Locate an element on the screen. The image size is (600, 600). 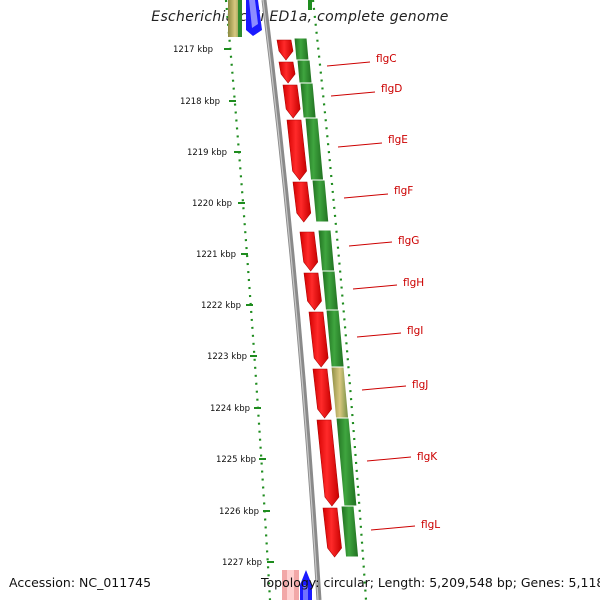
gene-flgI is located at coordinates (326, 338).